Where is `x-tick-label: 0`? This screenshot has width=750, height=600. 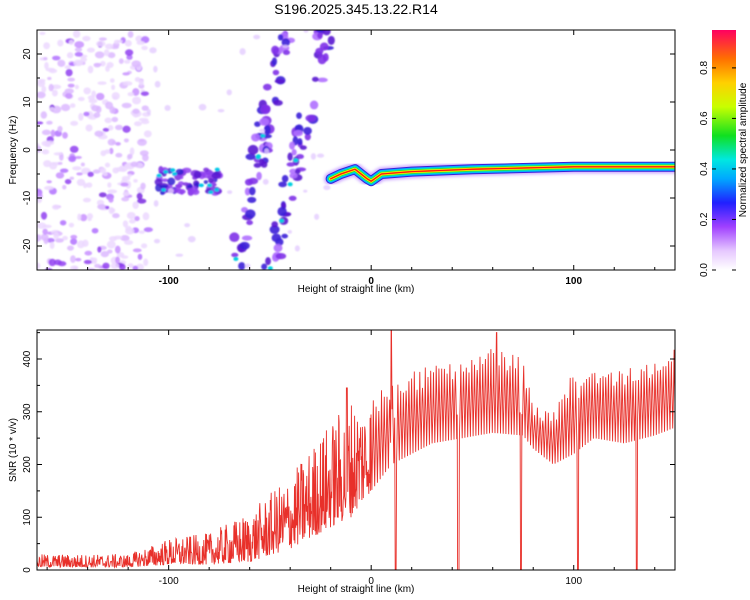 x-tick-label: 0 is located at coordinates (371, 281).